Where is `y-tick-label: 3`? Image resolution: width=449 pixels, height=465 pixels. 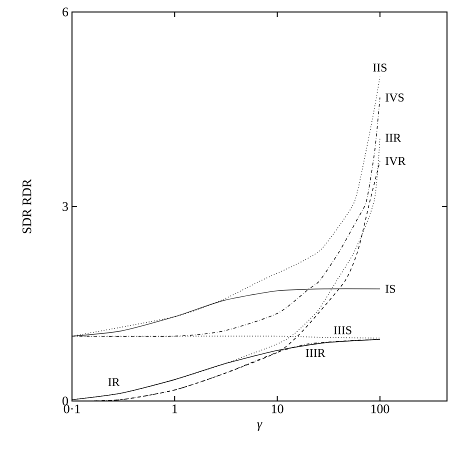 y-tick-label: 3 is located at coordinates (65, 206).